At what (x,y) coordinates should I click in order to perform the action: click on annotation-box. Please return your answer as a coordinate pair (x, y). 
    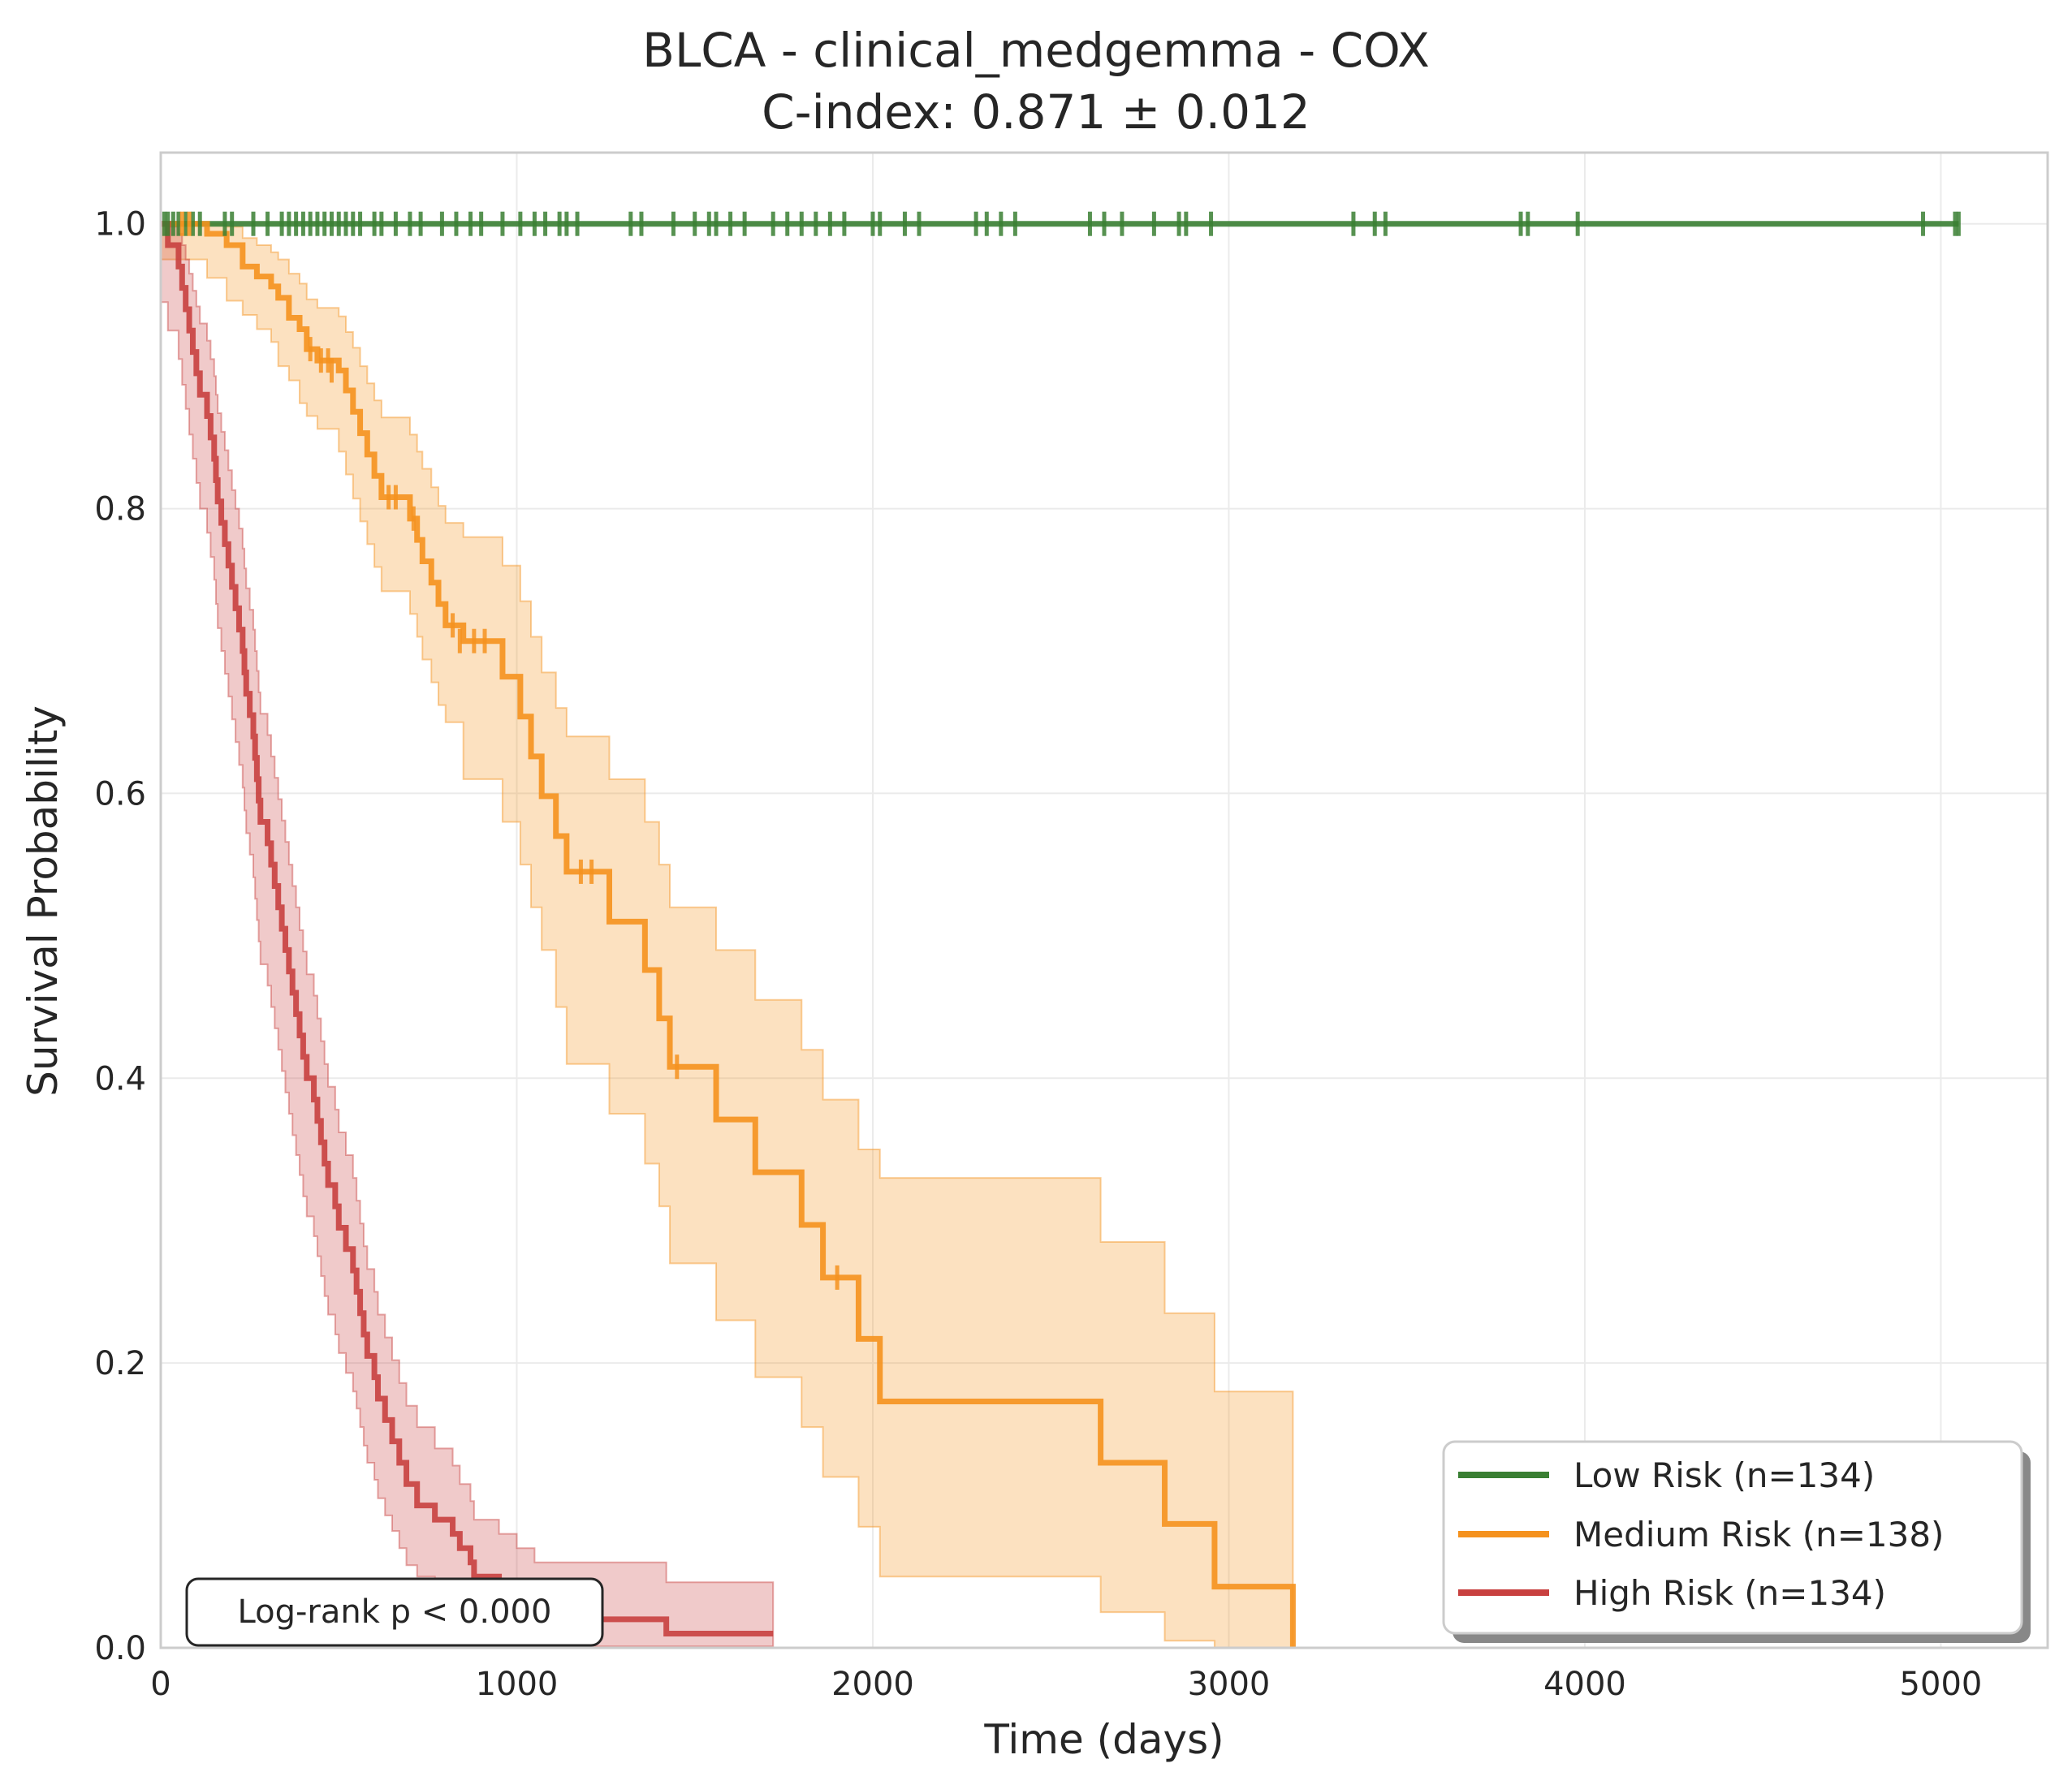
    Looking at the image, I should click on (394, 1612).